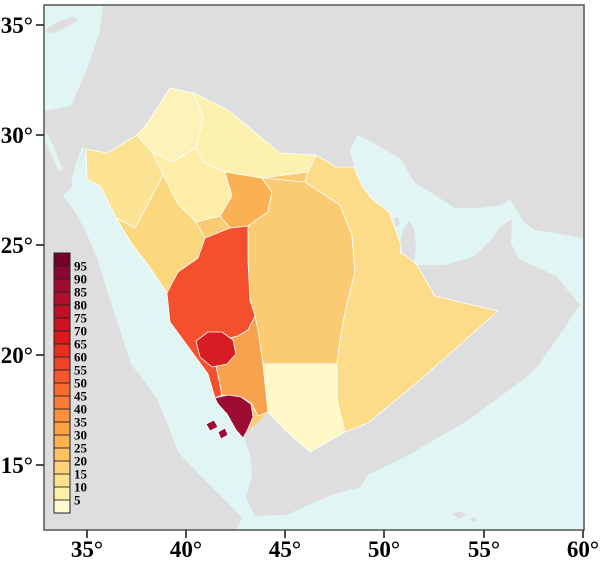 The height and width of the screenshot is (561, 604). What do you see at coordinates (304, 408) in the screenshot?
I see `region-najran` at bounding box center [304, 408].